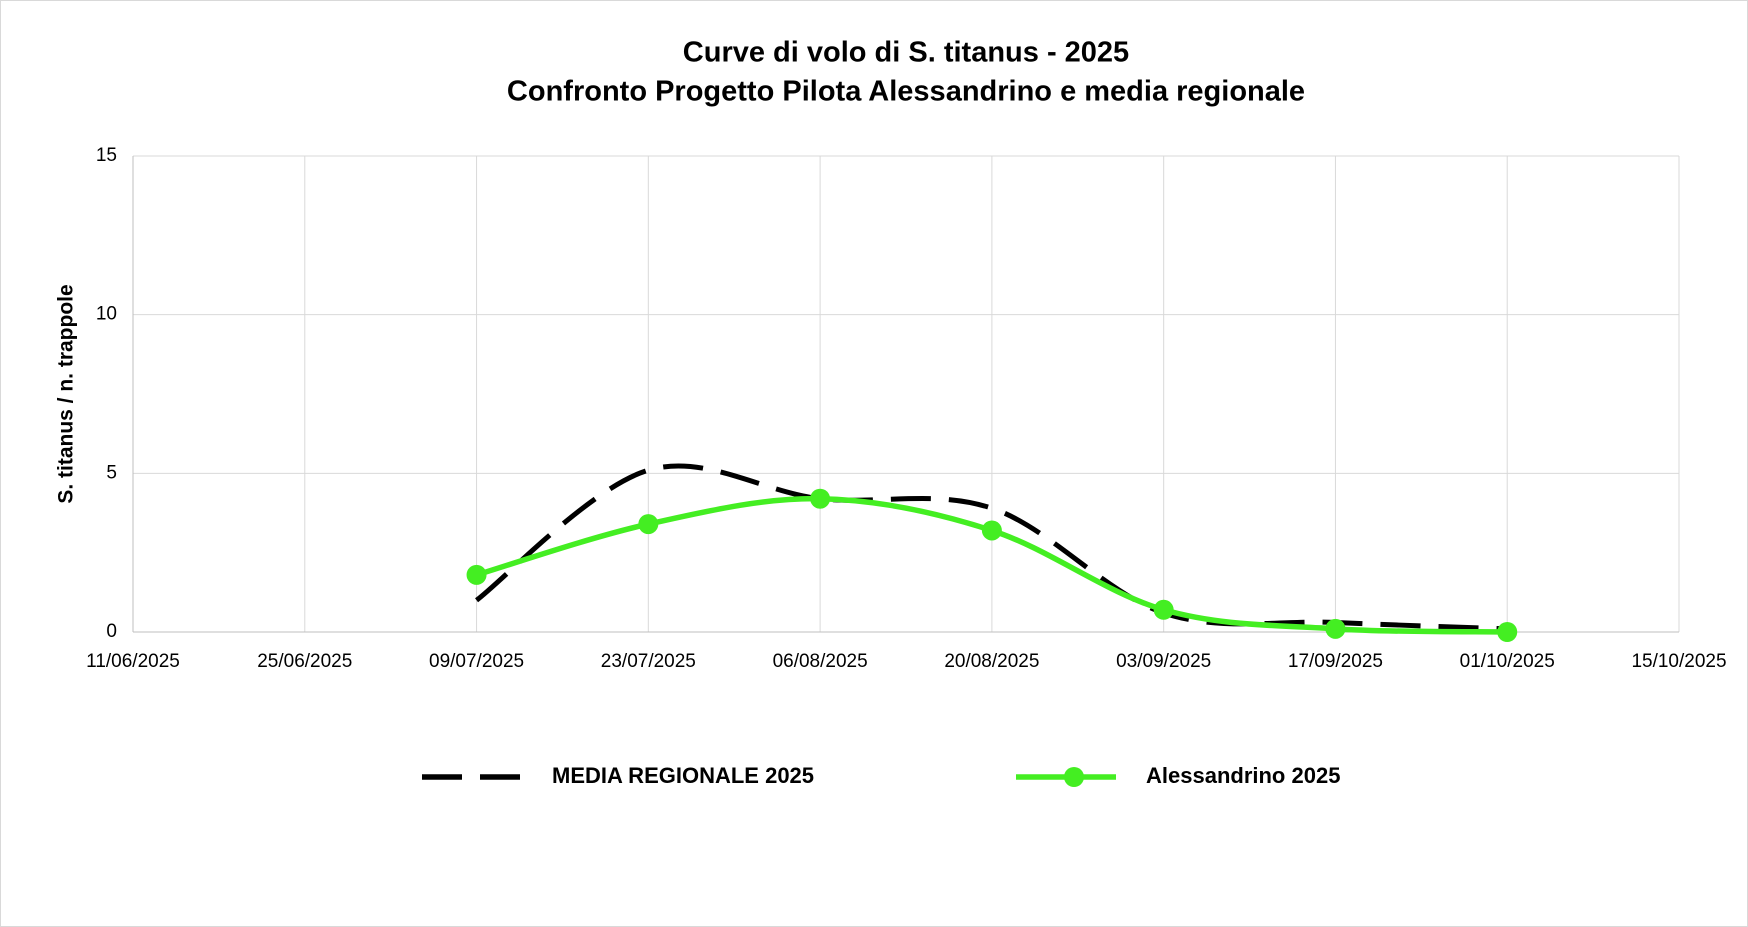  What do you see at coordinates (304, 661) in the screenshot?
I see `x-tick-label: 25/06/2025` at bounding box center [304, 661].